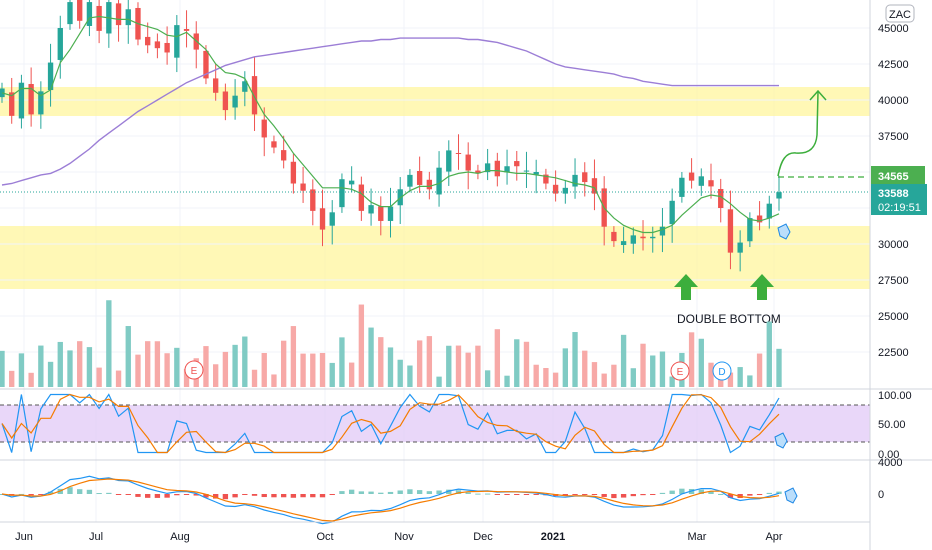 The width and height of the screenshot is (932, 550). Describe the element at coordinates (194, 370) in the screenshot. I see `earnings-event-1: E` at that location.